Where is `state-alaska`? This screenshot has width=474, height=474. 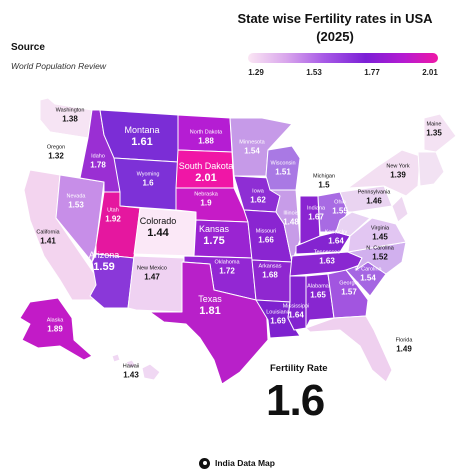 state-alaska is located at coordinates (56, 329).